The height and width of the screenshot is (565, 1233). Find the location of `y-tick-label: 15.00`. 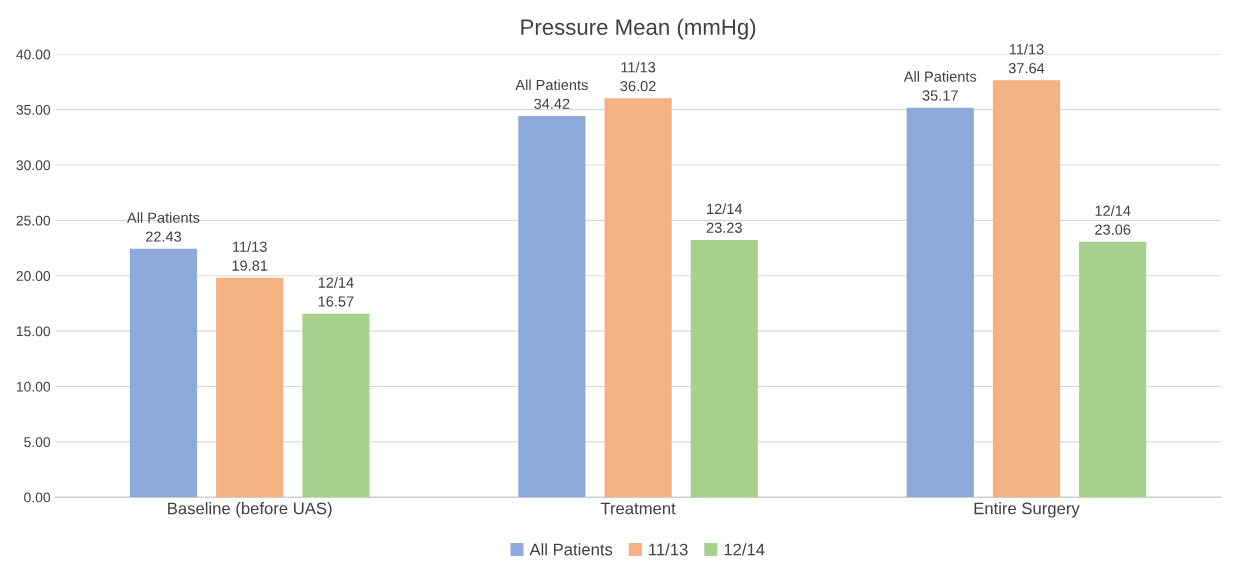

y-tick-label: 15.00 is located at coordinates (33, 331).